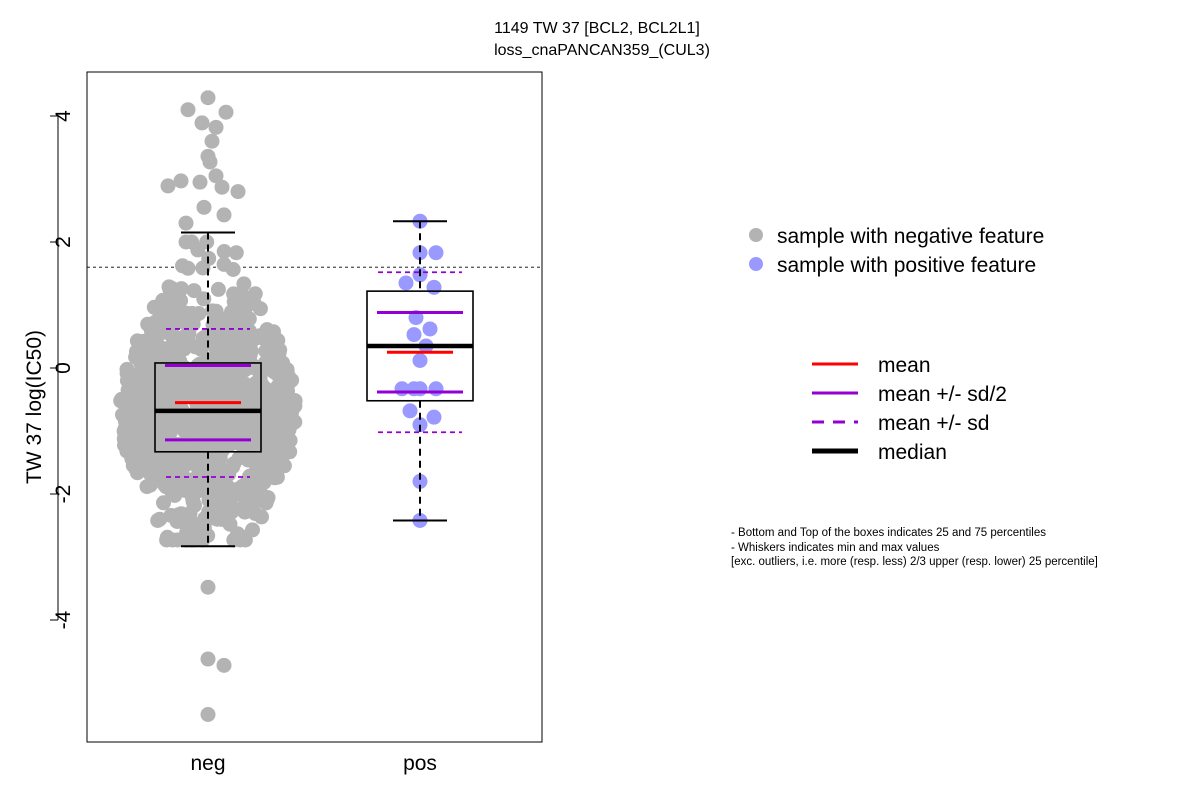 The width and height of the screenshot is (1200, 800). What do you see at coordinates (63, 494) in the screenshot?
I see `y-tick-label: -2` at bounding box center [63, 494].